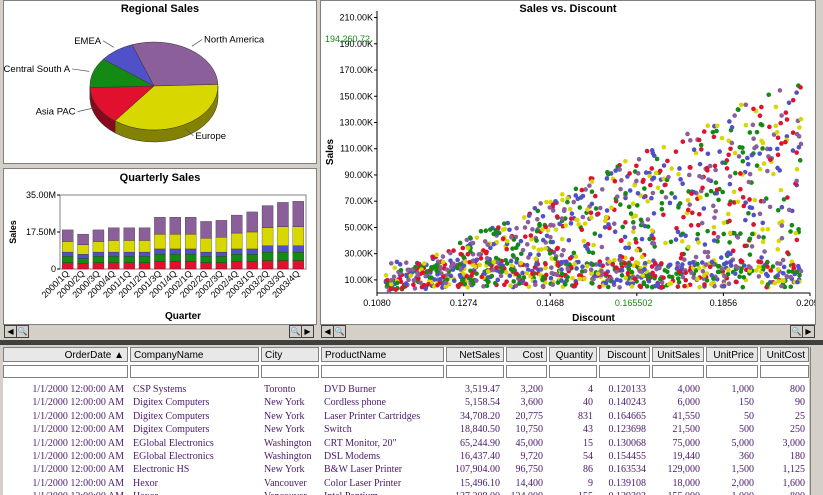 The height and width of the screenshot is (495, 823). I want to click on table-cell: 500, so click(746, 430).